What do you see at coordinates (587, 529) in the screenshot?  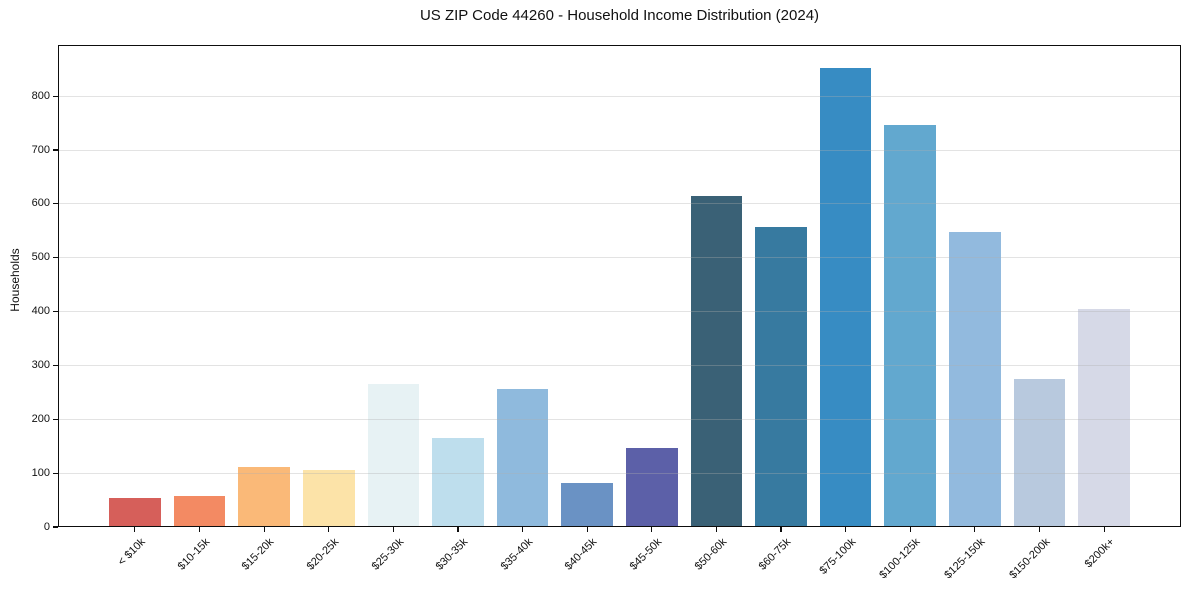 I see `x-tick-mark-$40-45k` at bounding box center [587, 529].